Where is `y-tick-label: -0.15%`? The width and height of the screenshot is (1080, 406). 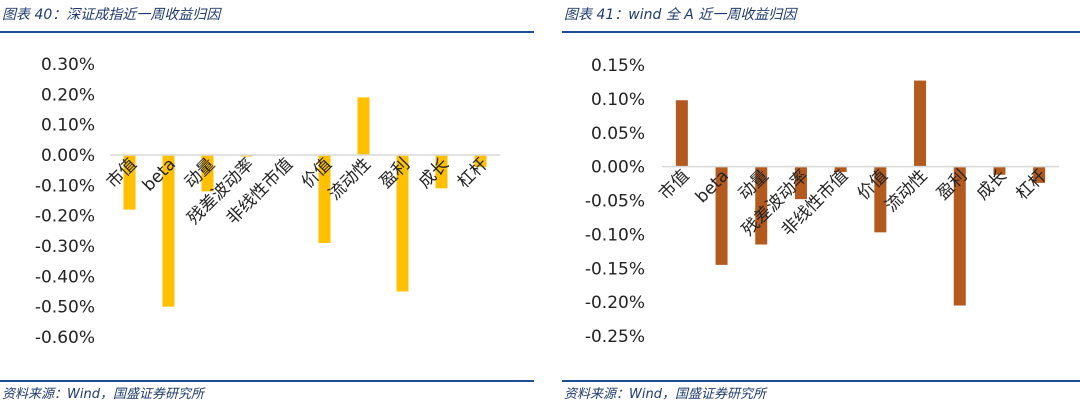
y-tick-label: -0.15% is located at coordinates (615, 269).